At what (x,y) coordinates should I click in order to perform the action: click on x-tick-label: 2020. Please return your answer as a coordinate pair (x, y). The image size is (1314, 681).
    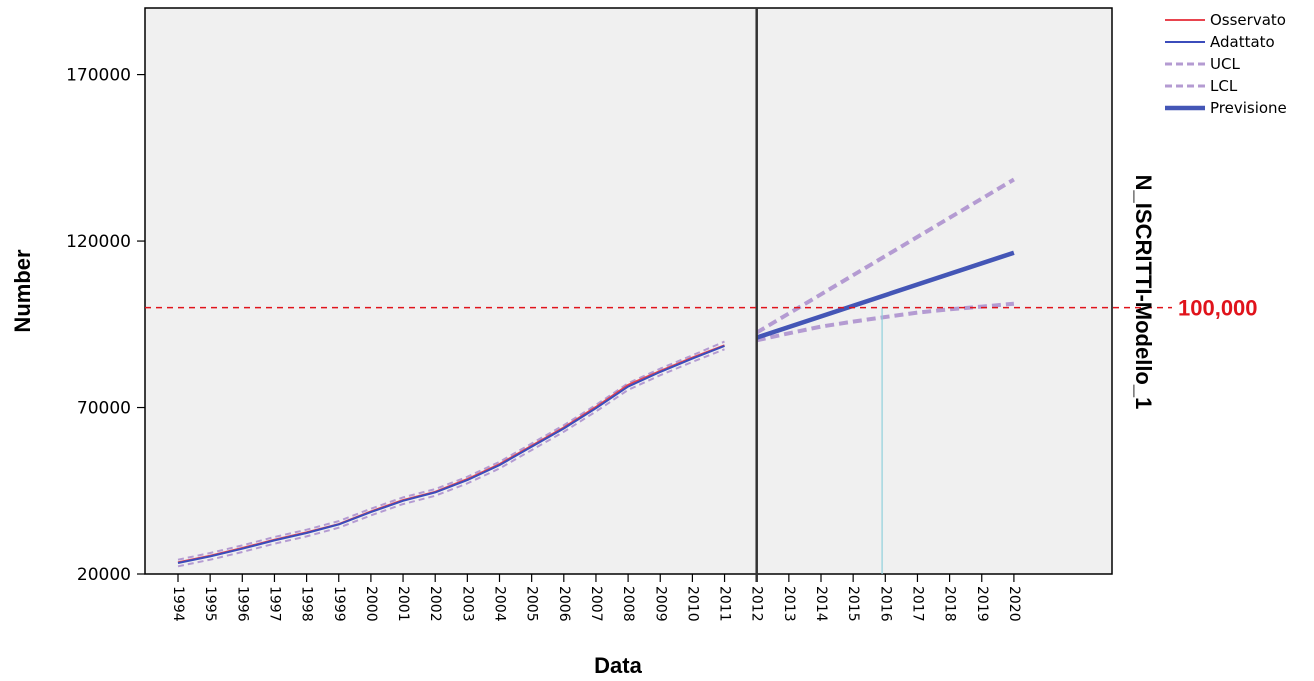
    Looking at the image, I should click on (1014, 604).